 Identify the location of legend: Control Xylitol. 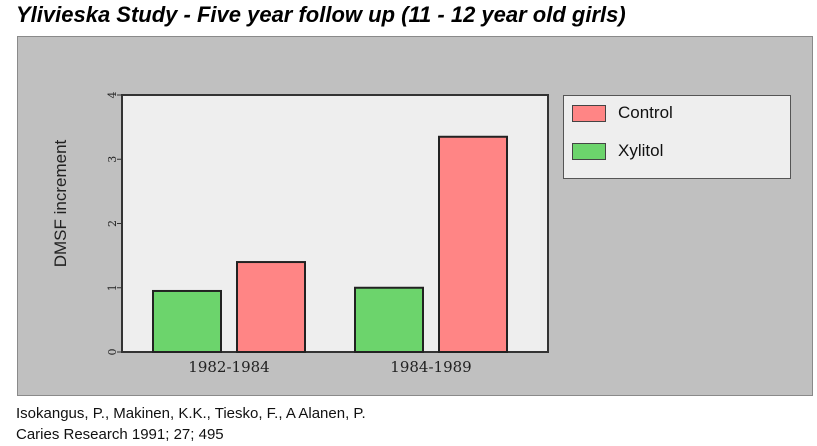
(677, 137).